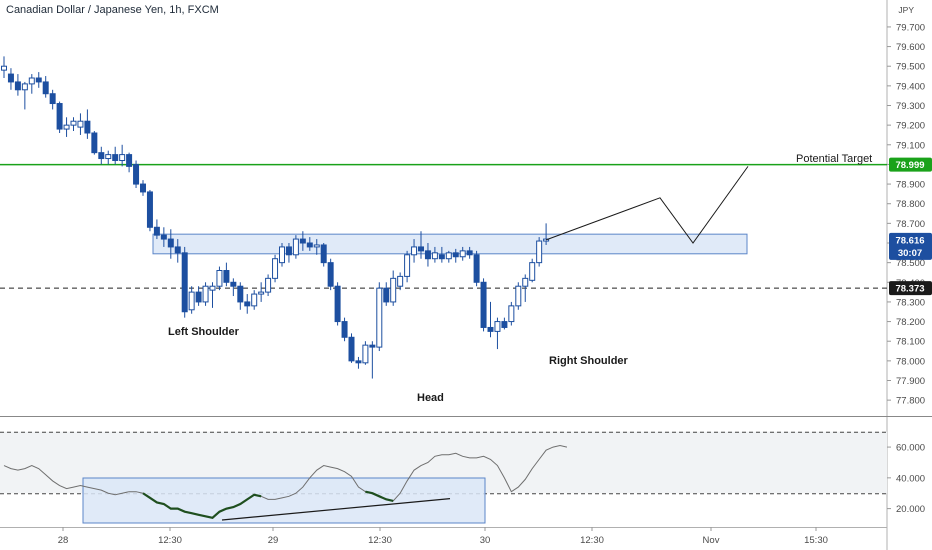 The height and width of the screenshot is (550, 932). What do you see at coordinates (63, 540) in the screenshot?
I see `time-tick-label: 28` at bounding box center [63, 540].